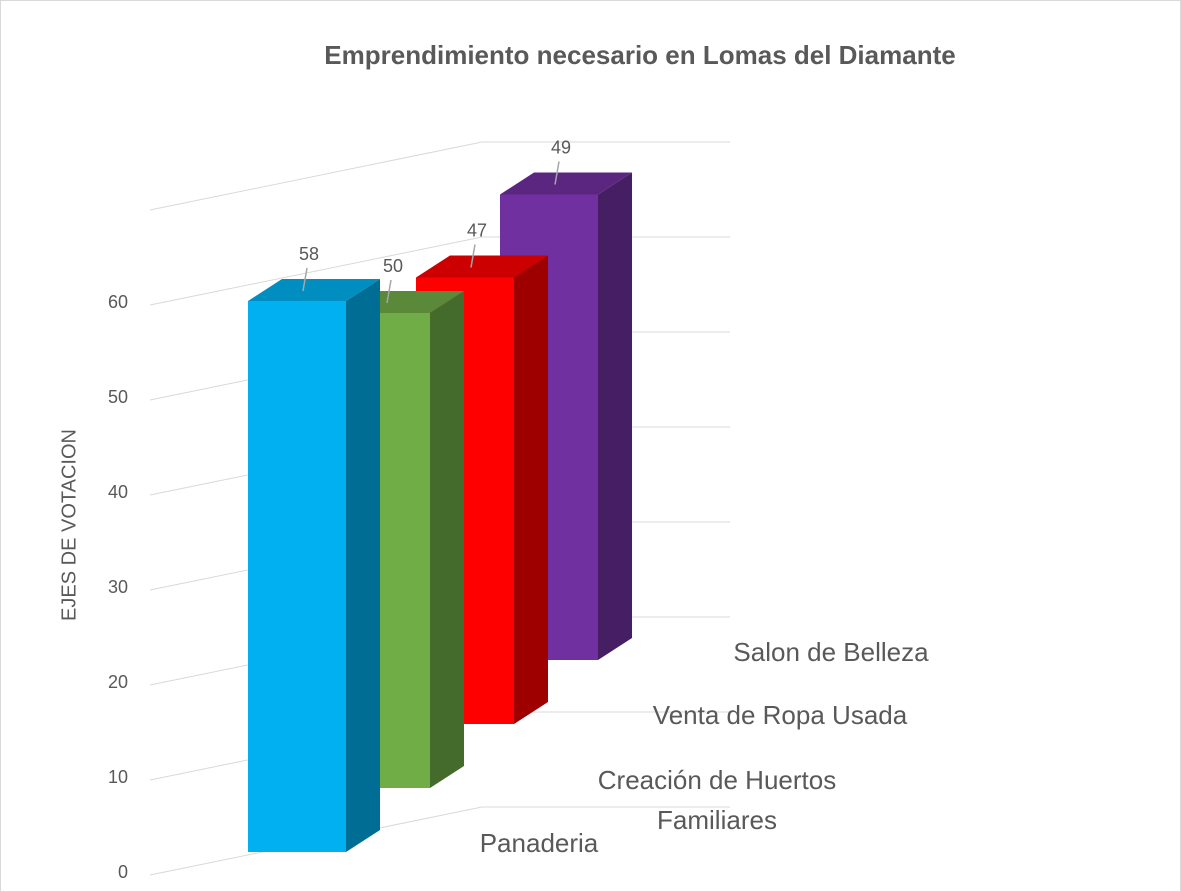 This screenshot has height=892, width=1181. Describe the element at coordinates (123, 872) in the screenshot. I see `y-tick-label: 0` at that location.